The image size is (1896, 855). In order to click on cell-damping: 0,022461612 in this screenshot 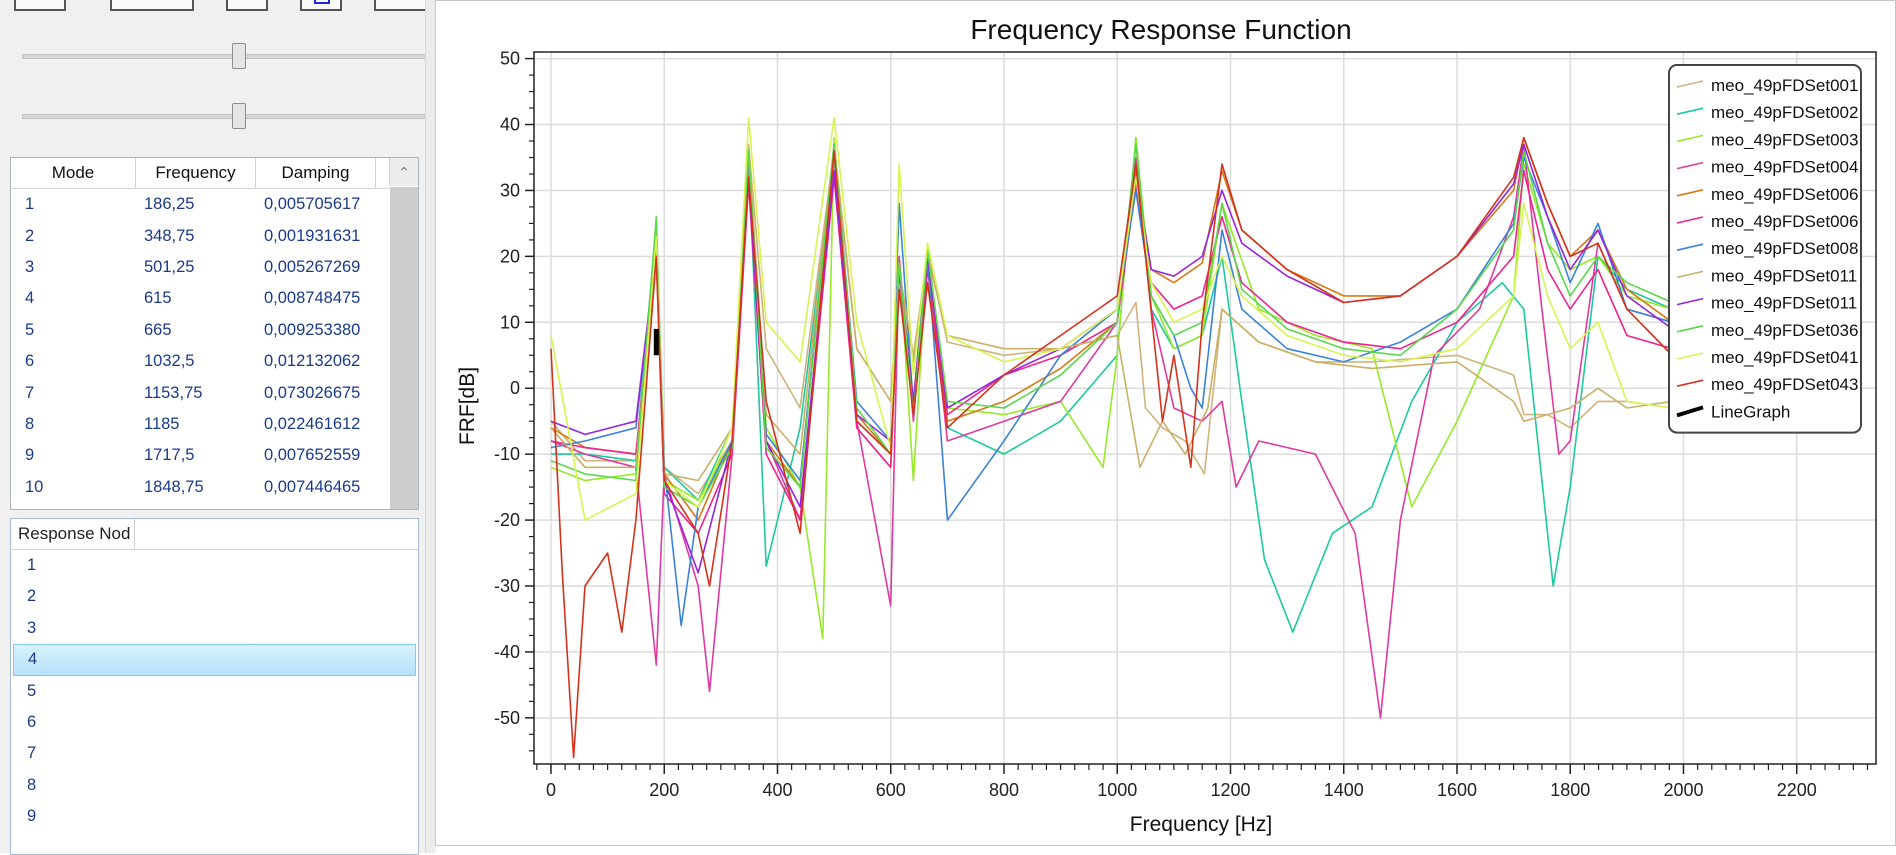, I will do `click(312, 423)`.